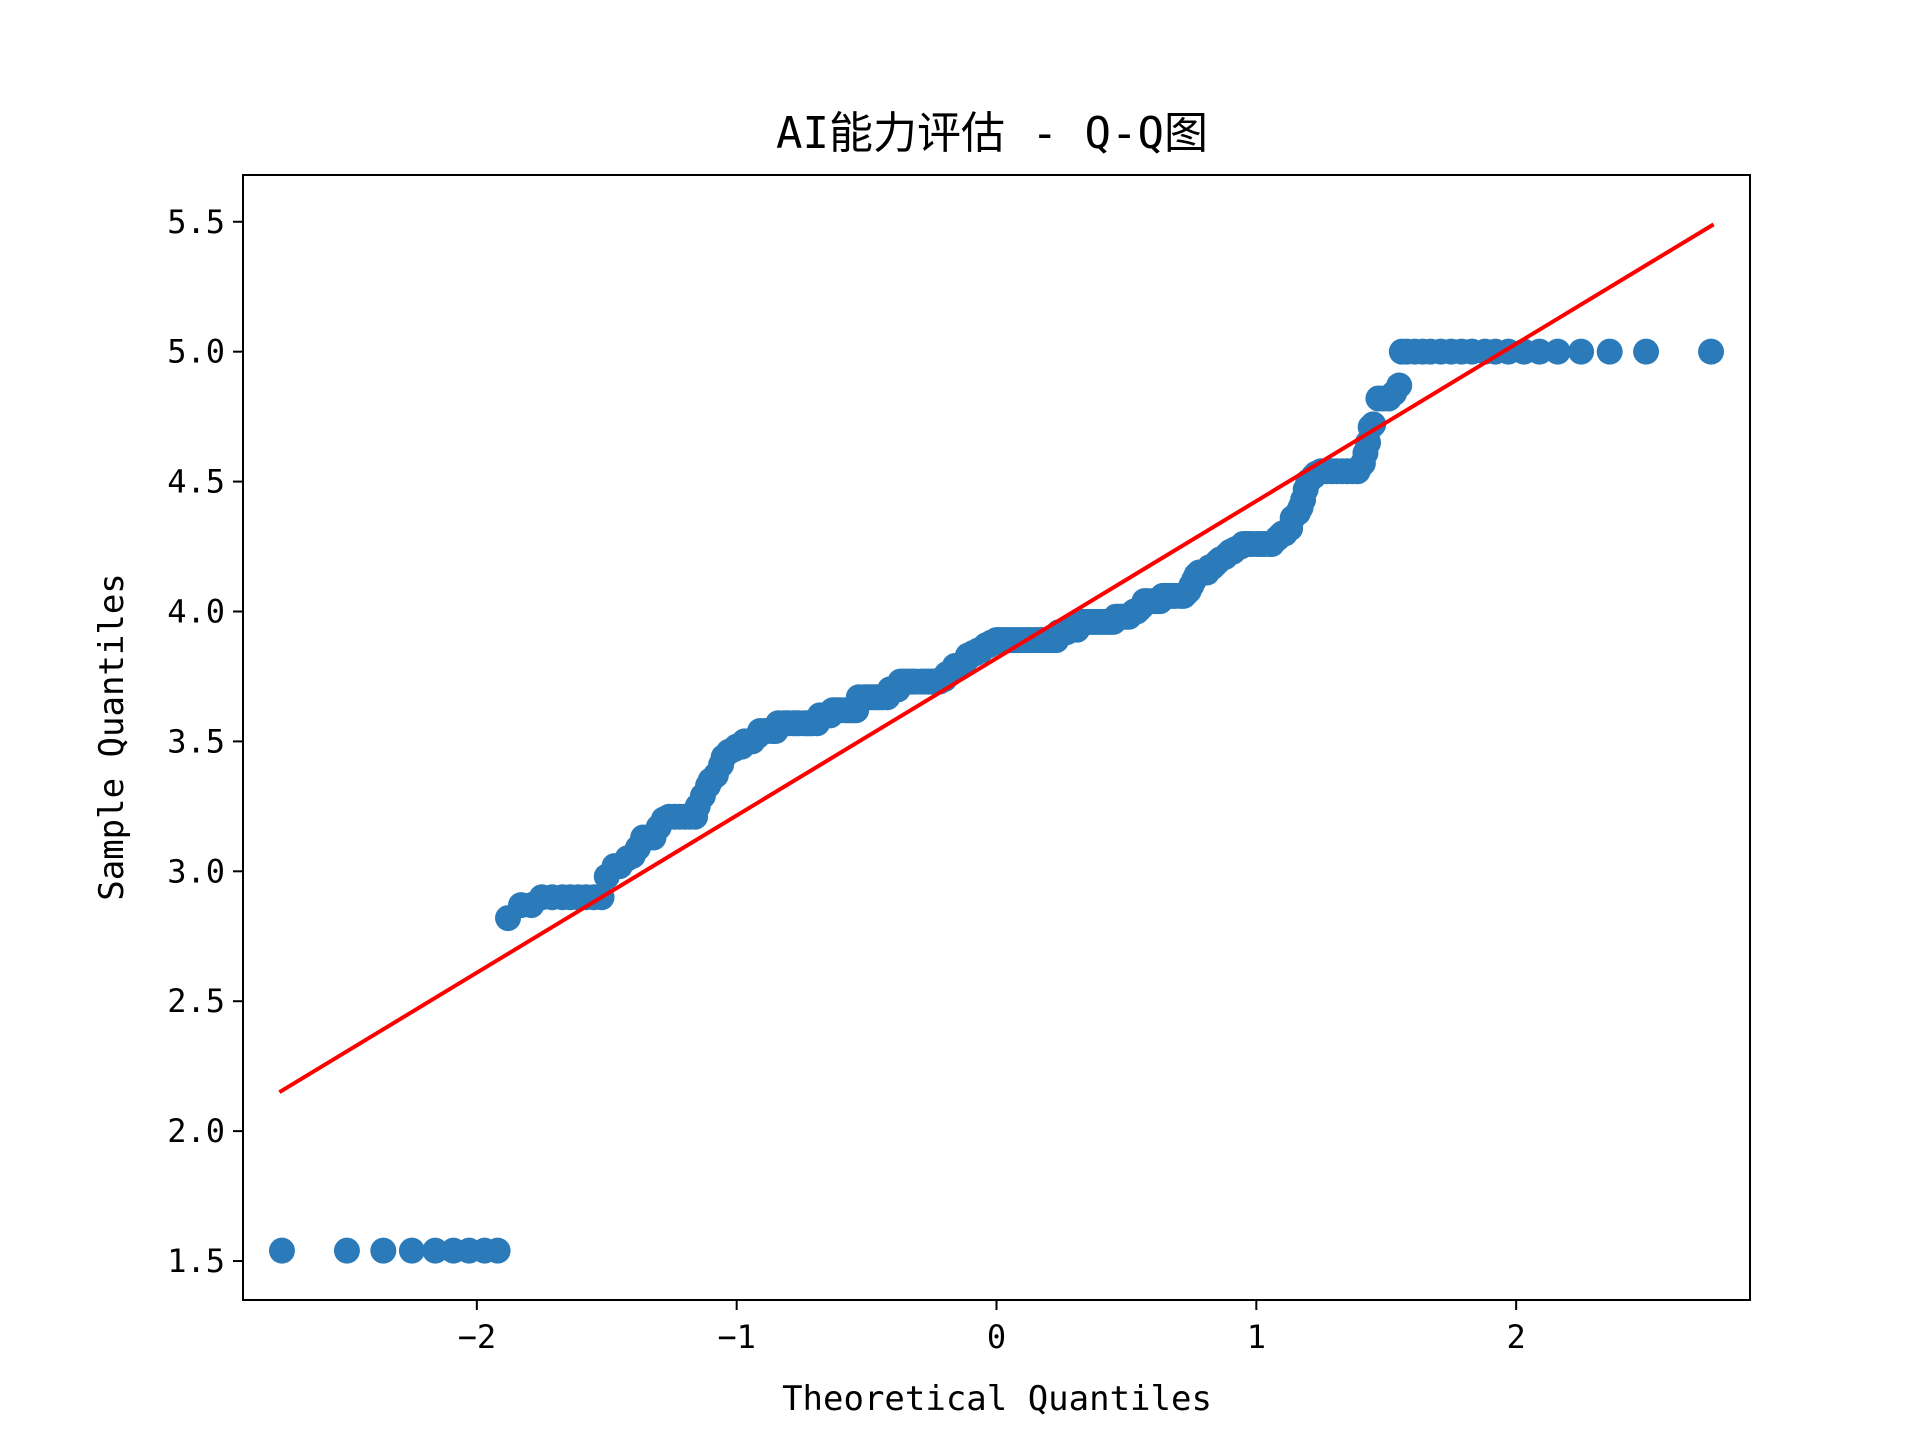  I want to click on y-tick-label: 2.0, so click(196, 1131).